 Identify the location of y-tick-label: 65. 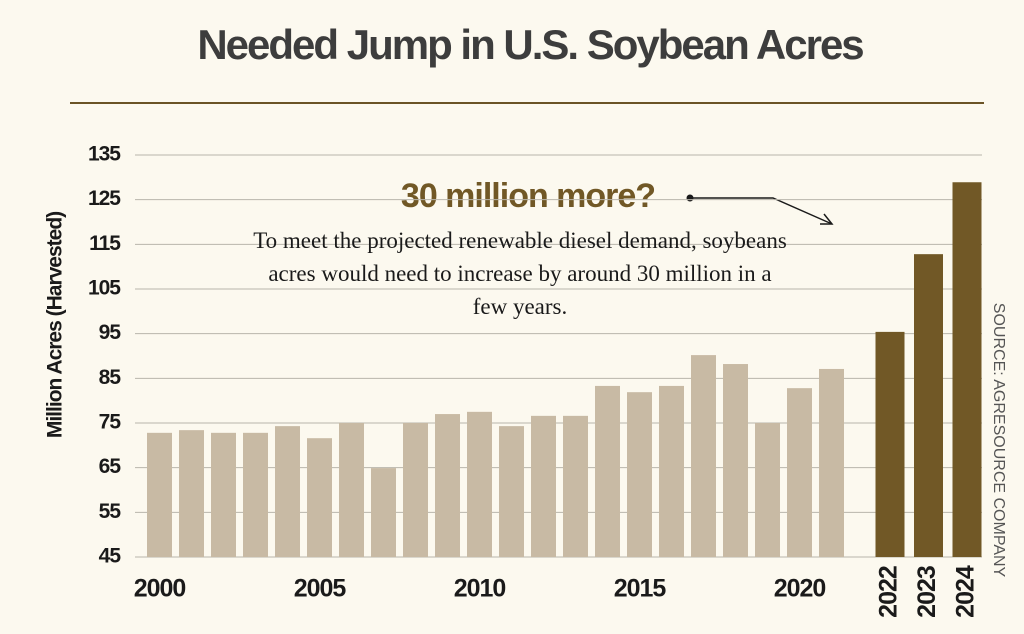
(110, 466).